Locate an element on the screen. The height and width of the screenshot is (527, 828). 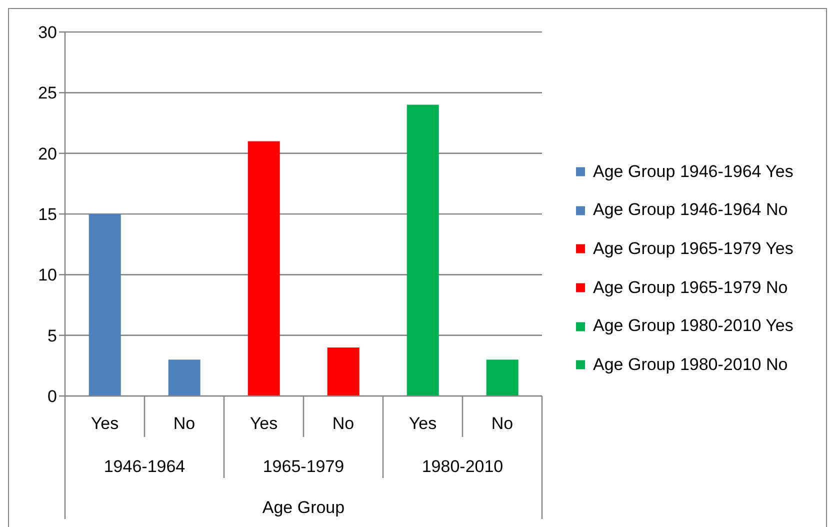
text: 1980-2010 is located at coordinates (463, 466).